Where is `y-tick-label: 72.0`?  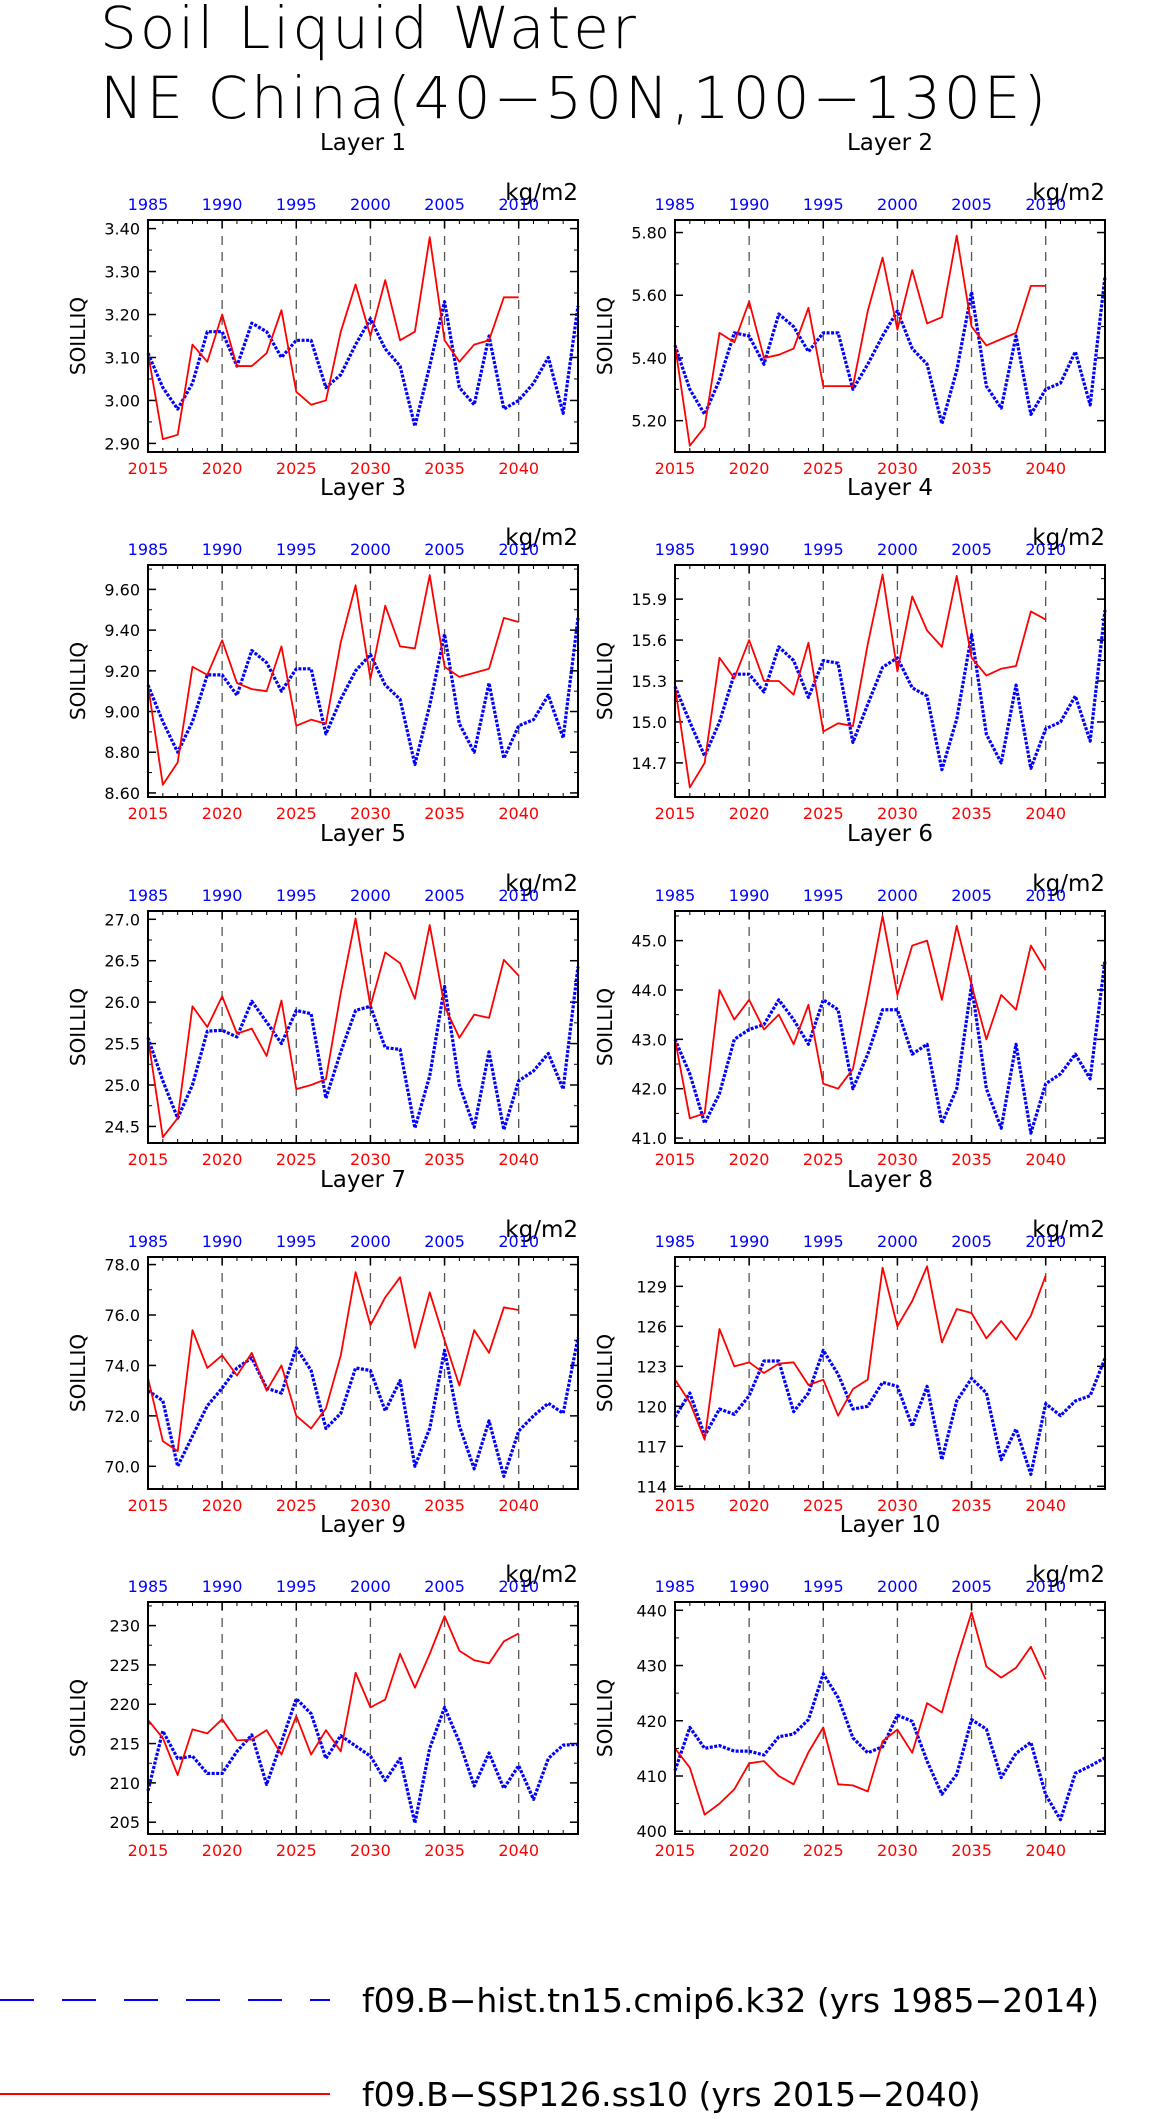 y-tick-label: 72.0 is located at coordinates (122, 1416).